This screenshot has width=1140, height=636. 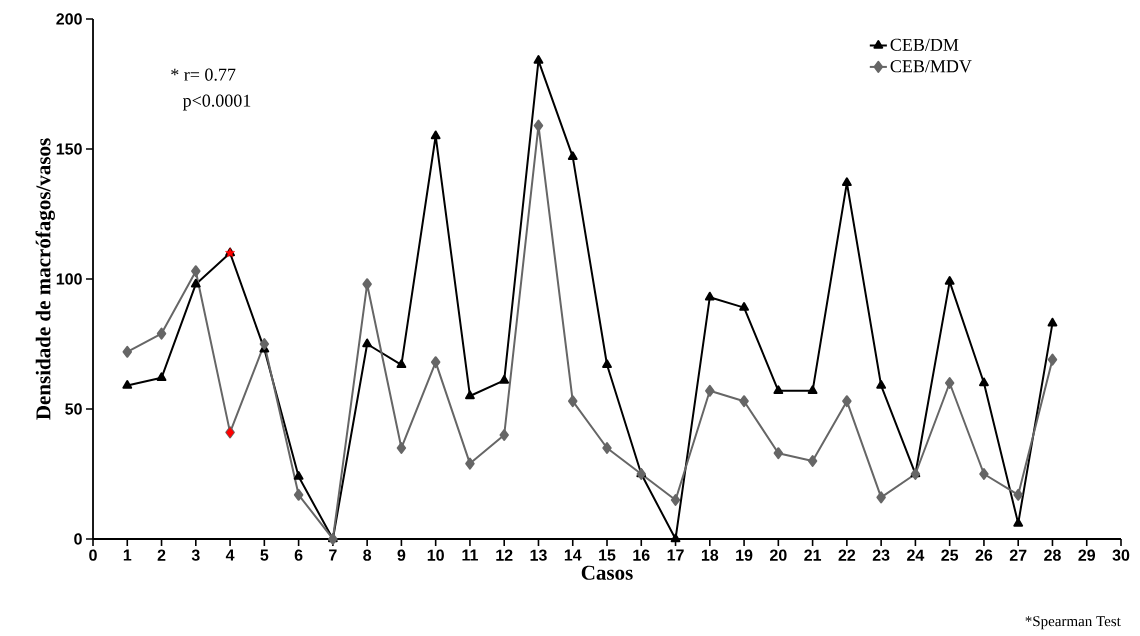 What do you see at coordinates (69, 149) in the screenshot?
I see `y-tick-label: 150` at bounding box center [69, 149].